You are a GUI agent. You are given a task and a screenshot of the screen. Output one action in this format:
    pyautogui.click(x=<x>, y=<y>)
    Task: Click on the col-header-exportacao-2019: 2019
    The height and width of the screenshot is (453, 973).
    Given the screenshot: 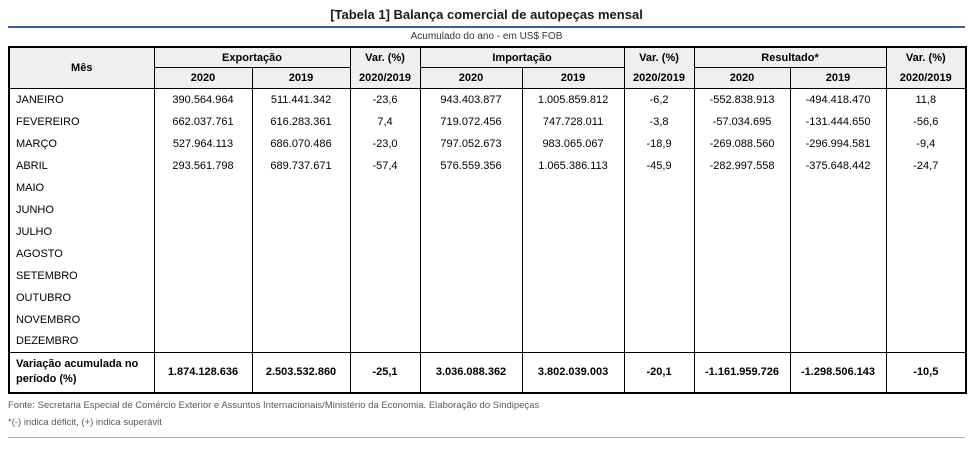 What is the action you would take?
    pyautogui.click(x=301, y=78)
    